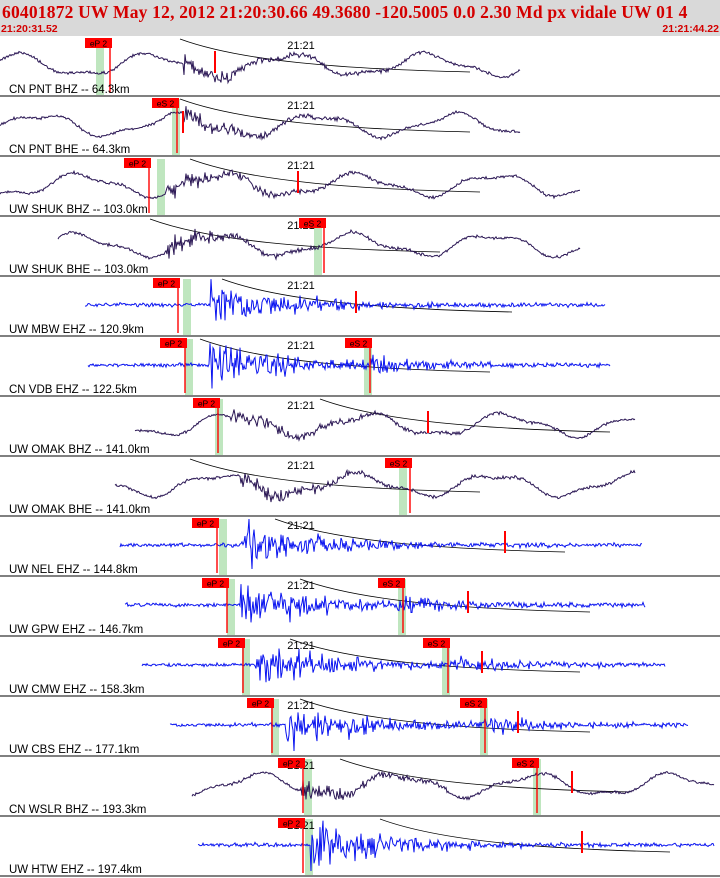  What do you see at coordinates (73, 390) in the screenshot?
I see `station-label: CN VDB EHZ -- 122.5km` at bounding box center [73, 390].